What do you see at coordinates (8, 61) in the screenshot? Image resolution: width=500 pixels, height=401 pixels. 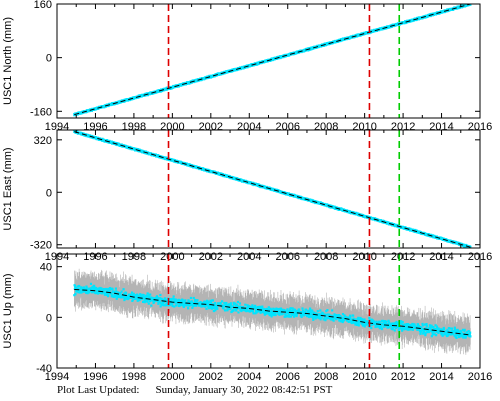 I see `y-axis-label: USC1 North (mm)` at bounding box center [8, 61].